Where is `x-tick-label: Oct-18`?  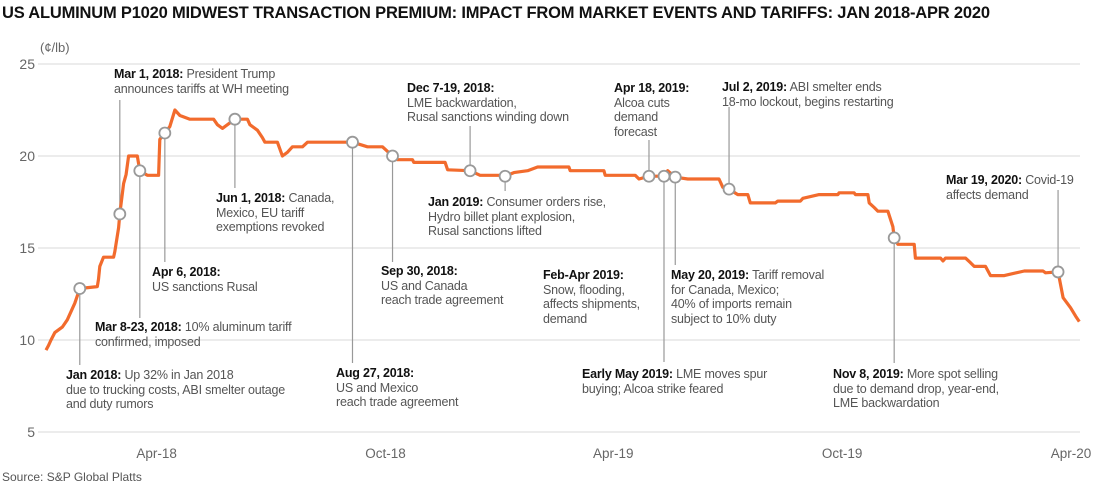
x-tick-label: Oct-18 is located at coordinates (385, 453).